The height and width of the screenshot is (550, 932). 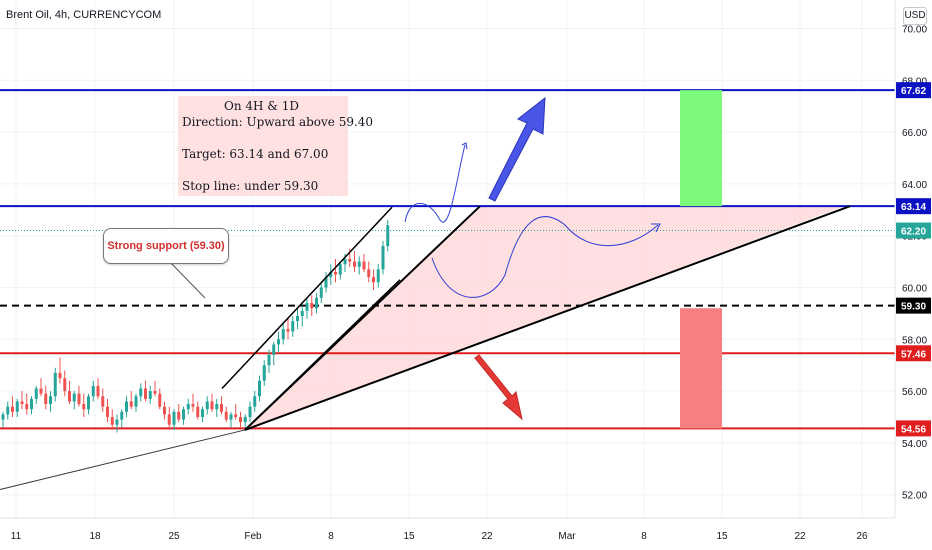 What do you see at coordinates (187, 280) in the screenshot?
I see `callout-pointer` at bounding box center [187, 280].